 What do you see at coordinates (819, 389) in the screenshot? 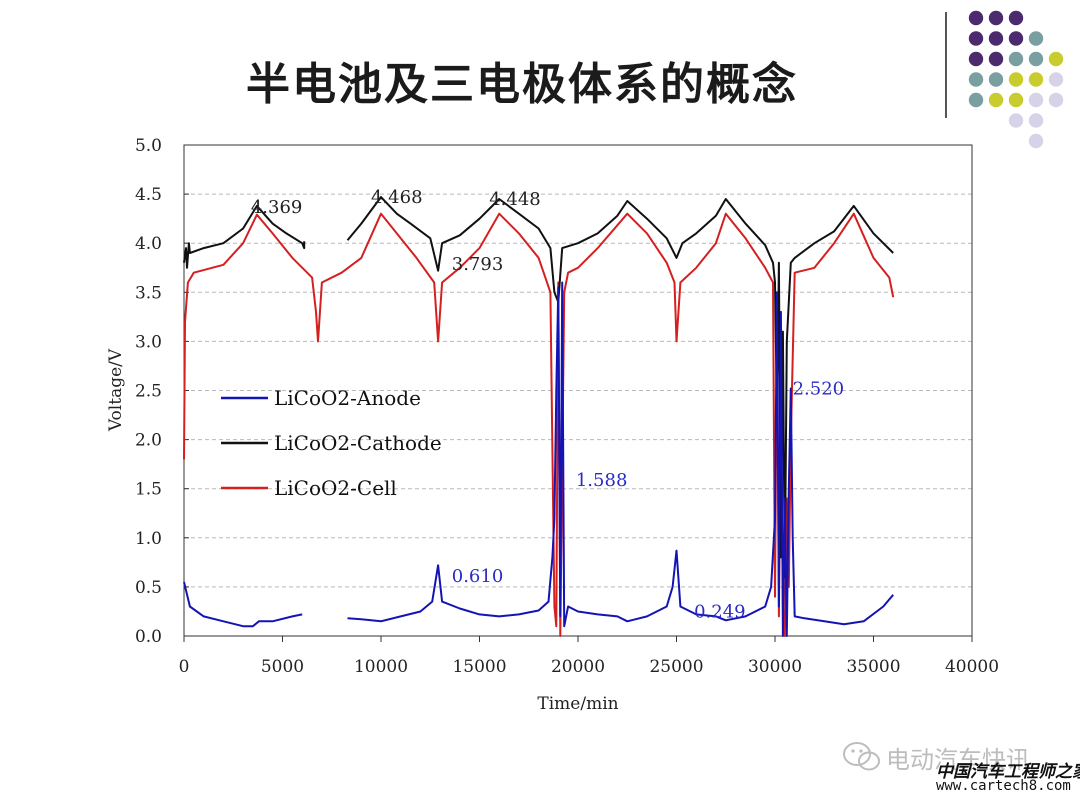
I see `value-annotation: 2.520` at bounding box center [819, 389].